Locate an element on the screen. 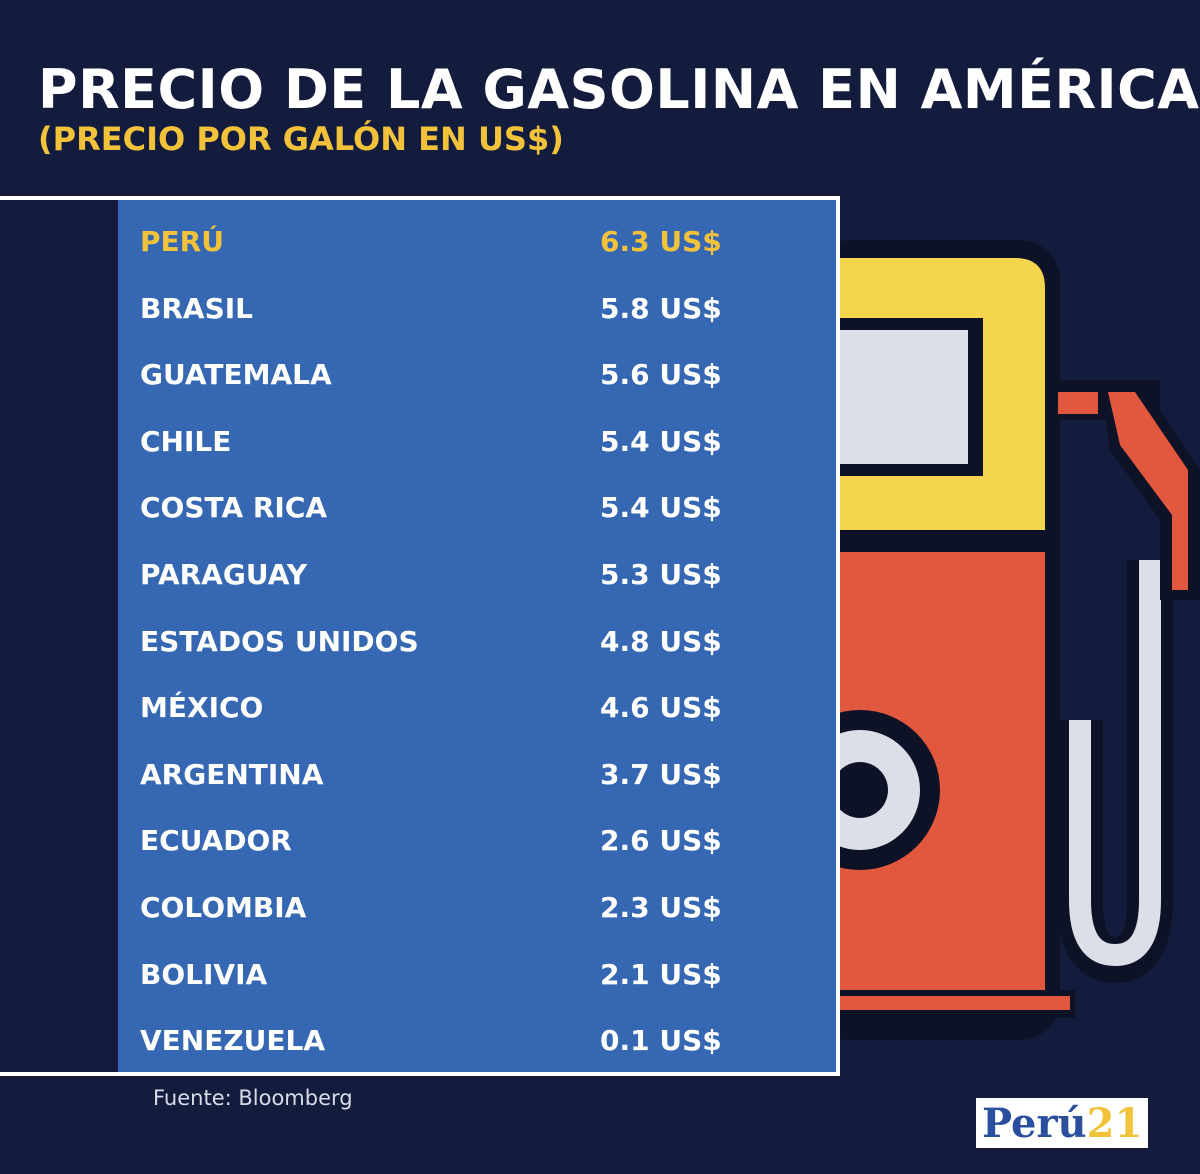 Image resolution: width=1200 pixels, height=1174 pixels. country-label: ECUADOR is located at coordinates (216, 841).